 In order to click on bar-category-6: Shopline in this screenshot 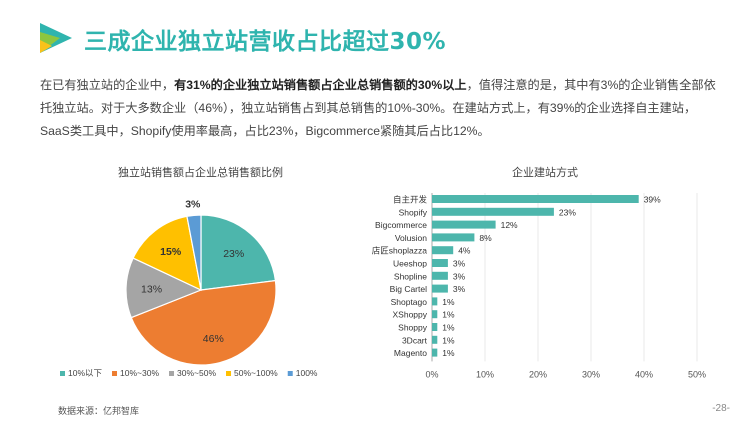, I will do `click(410, 276)`.